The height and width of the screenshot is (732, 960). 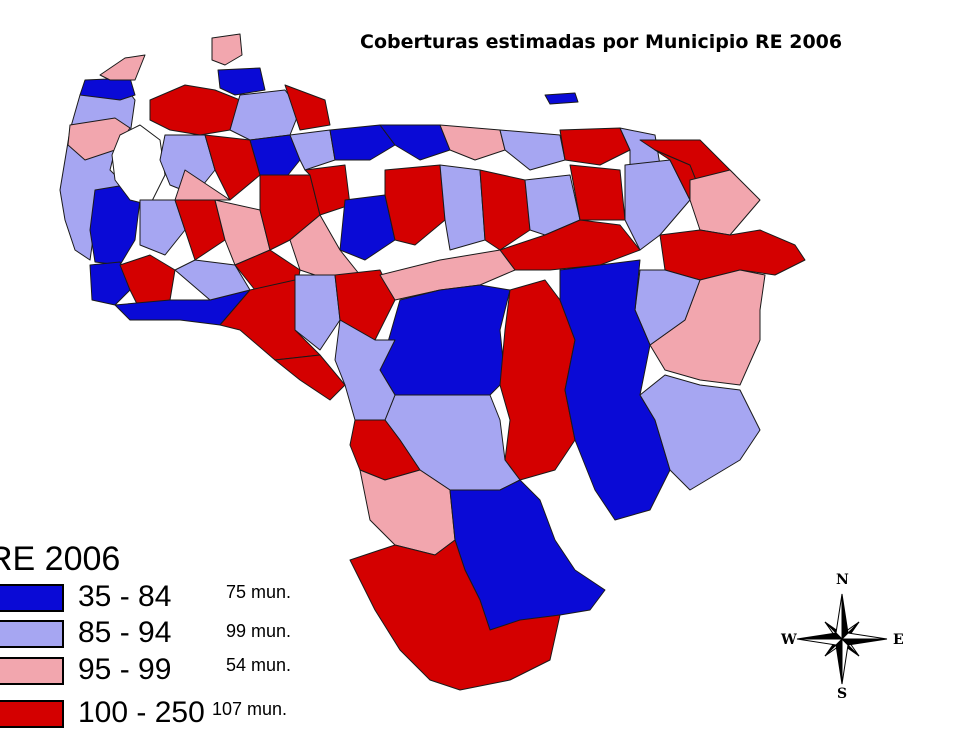 I want to click on region-anzoategui-b, so click(x=597, y=192).